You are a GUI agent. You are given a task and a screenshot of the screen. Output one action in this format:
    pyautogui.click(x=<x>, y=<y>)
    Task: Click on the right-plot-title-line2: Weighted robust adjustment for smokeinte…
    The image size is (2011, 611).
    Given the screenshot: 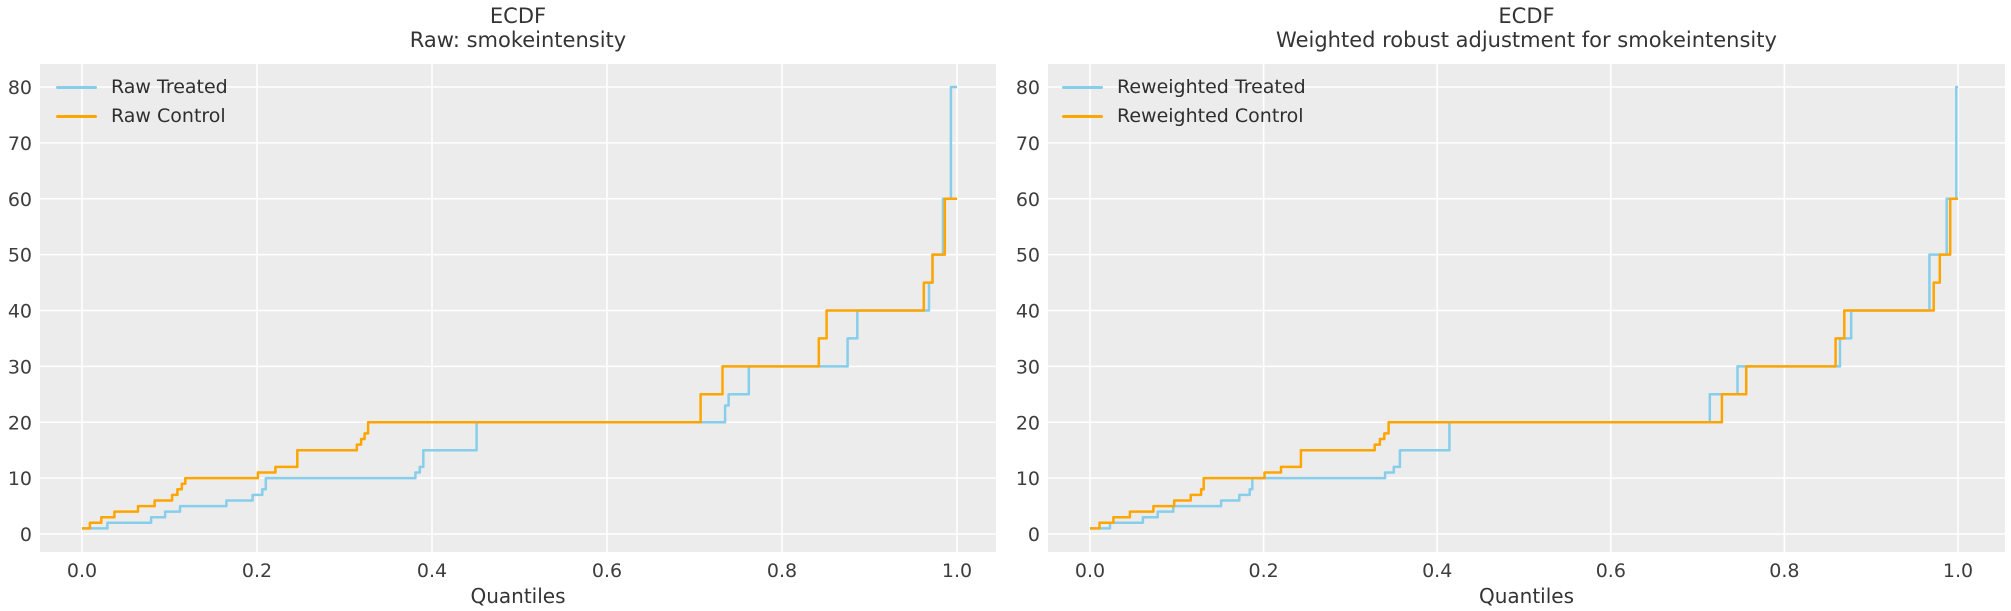 What is the action you would take?
    pyautogui.click(x=1526, y=40)
    